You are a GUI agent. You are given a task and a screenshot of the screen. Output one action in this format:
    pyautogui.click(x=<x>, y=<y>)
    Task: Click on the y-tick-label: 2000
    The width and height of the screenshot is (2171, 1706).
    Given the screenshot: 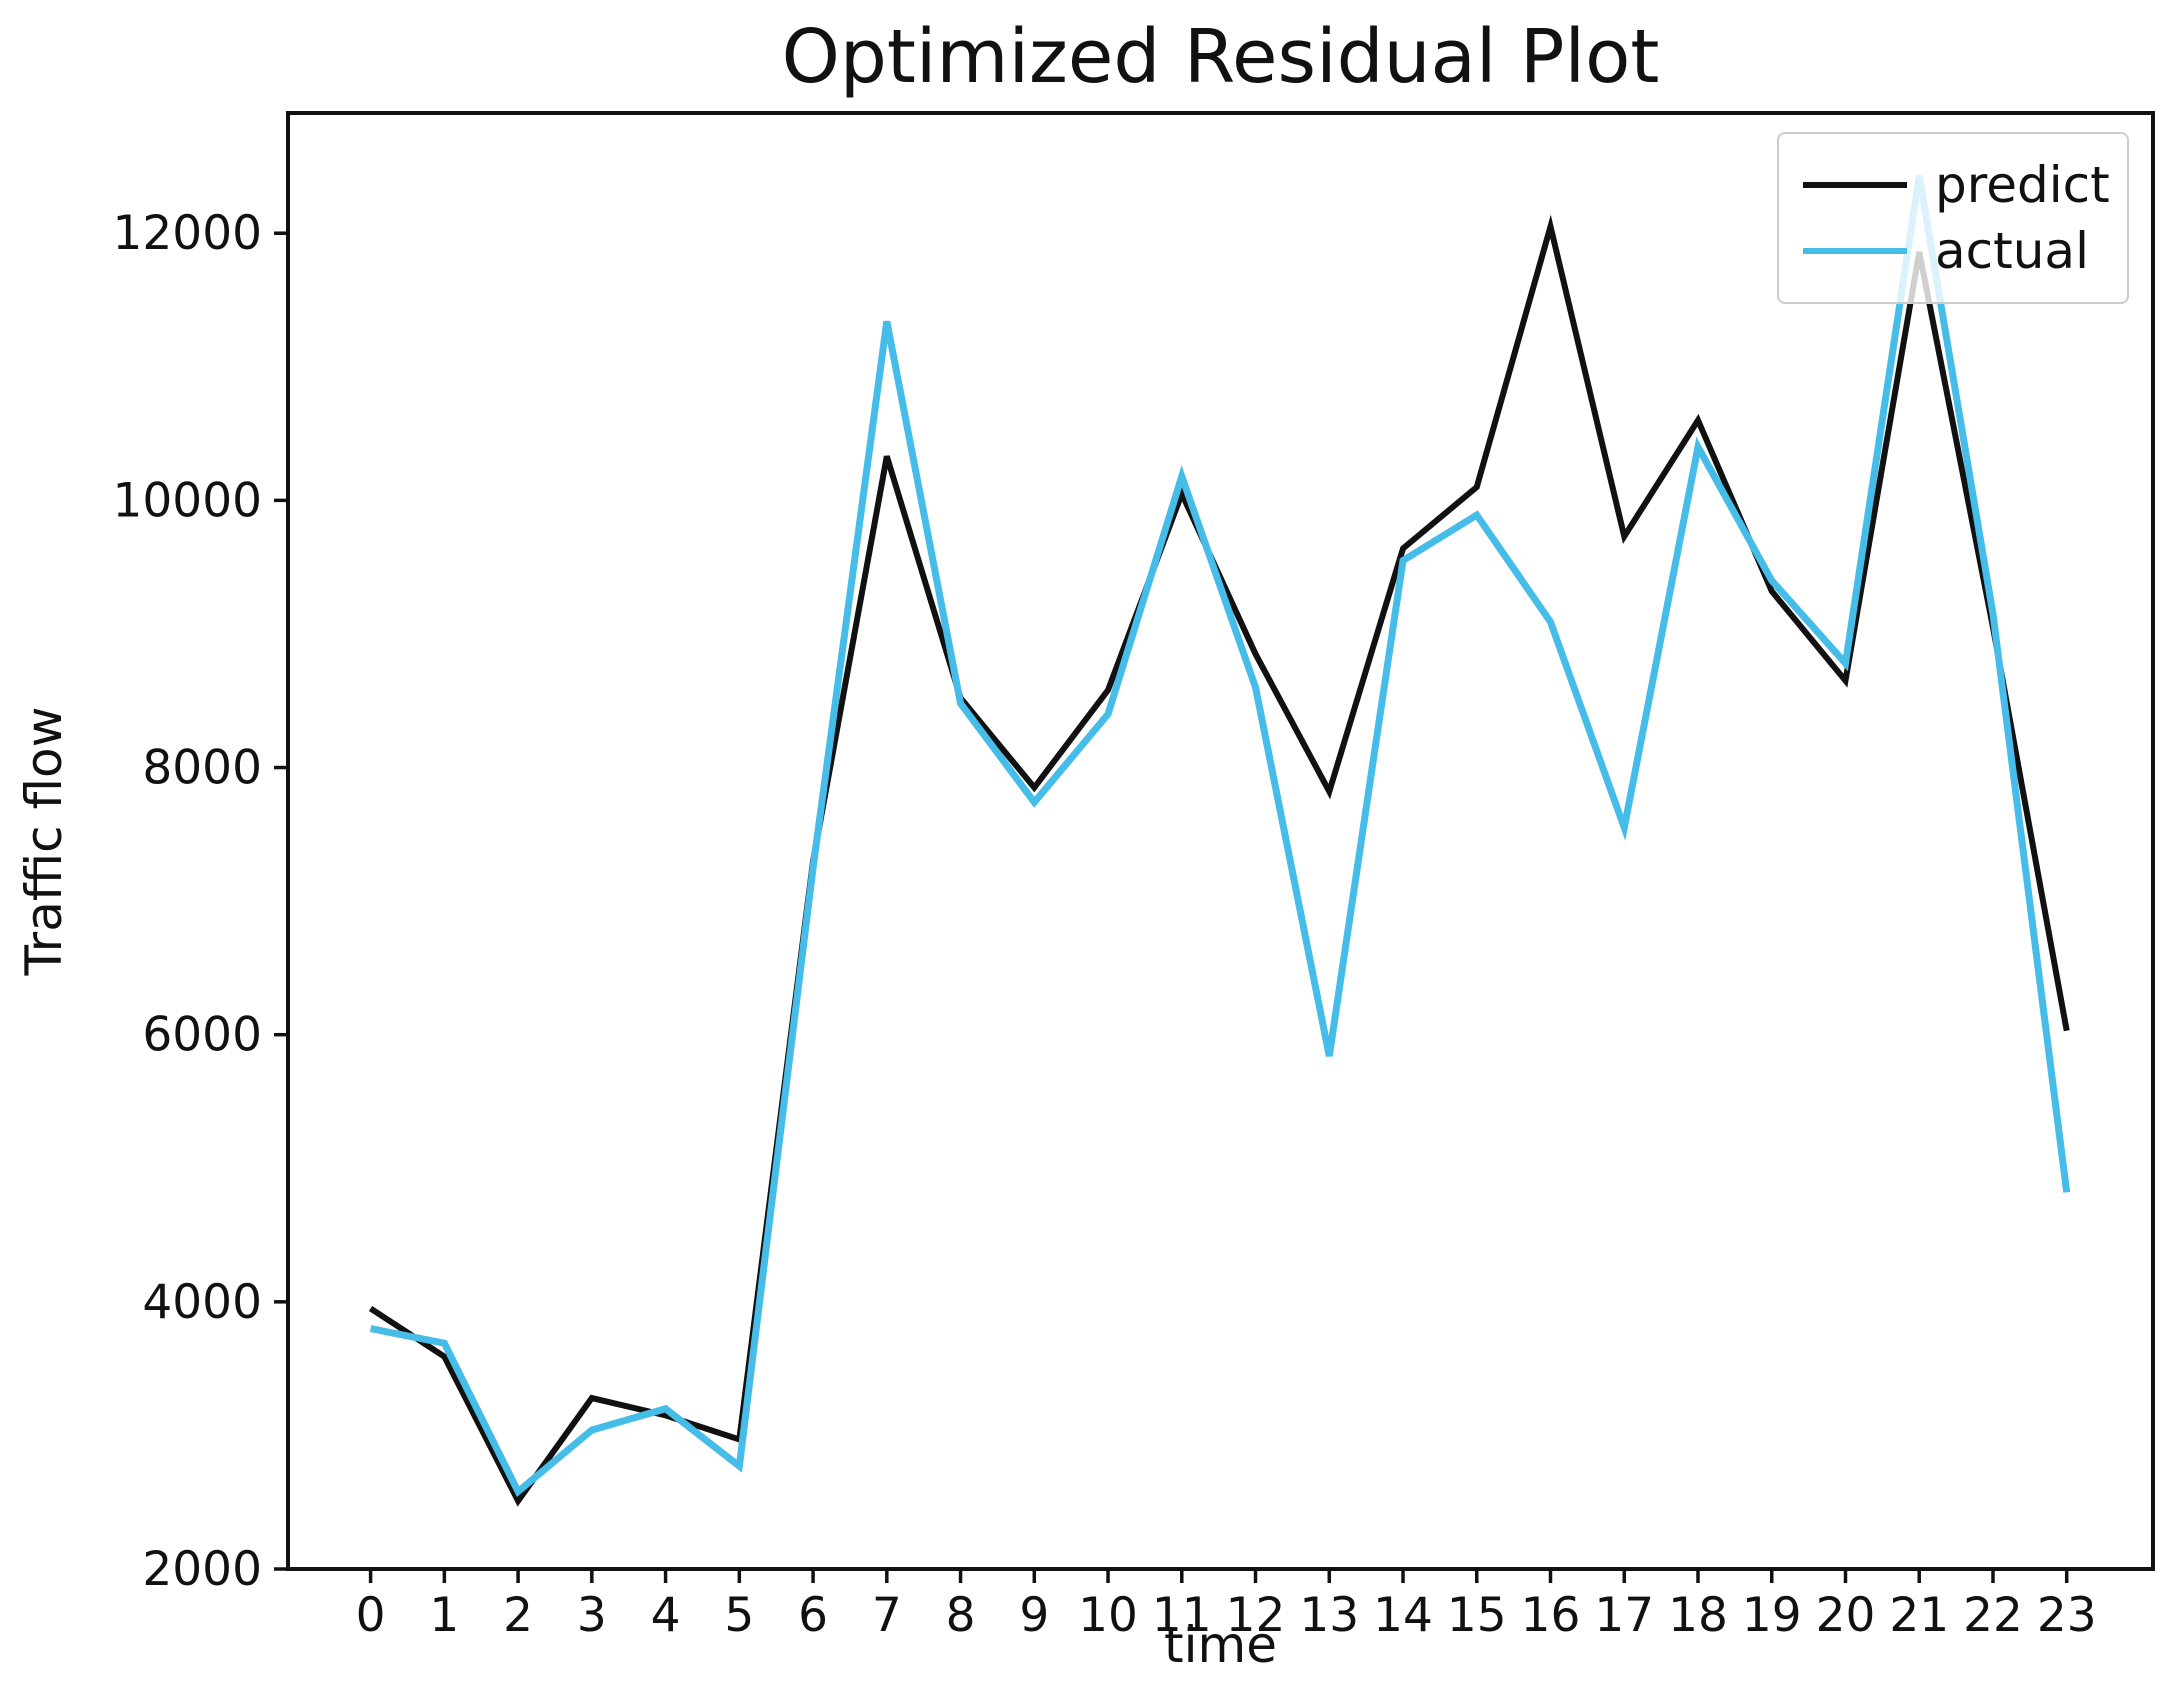 What is the action you would take?
    pyautogui.click(x=202, y=1569)
    